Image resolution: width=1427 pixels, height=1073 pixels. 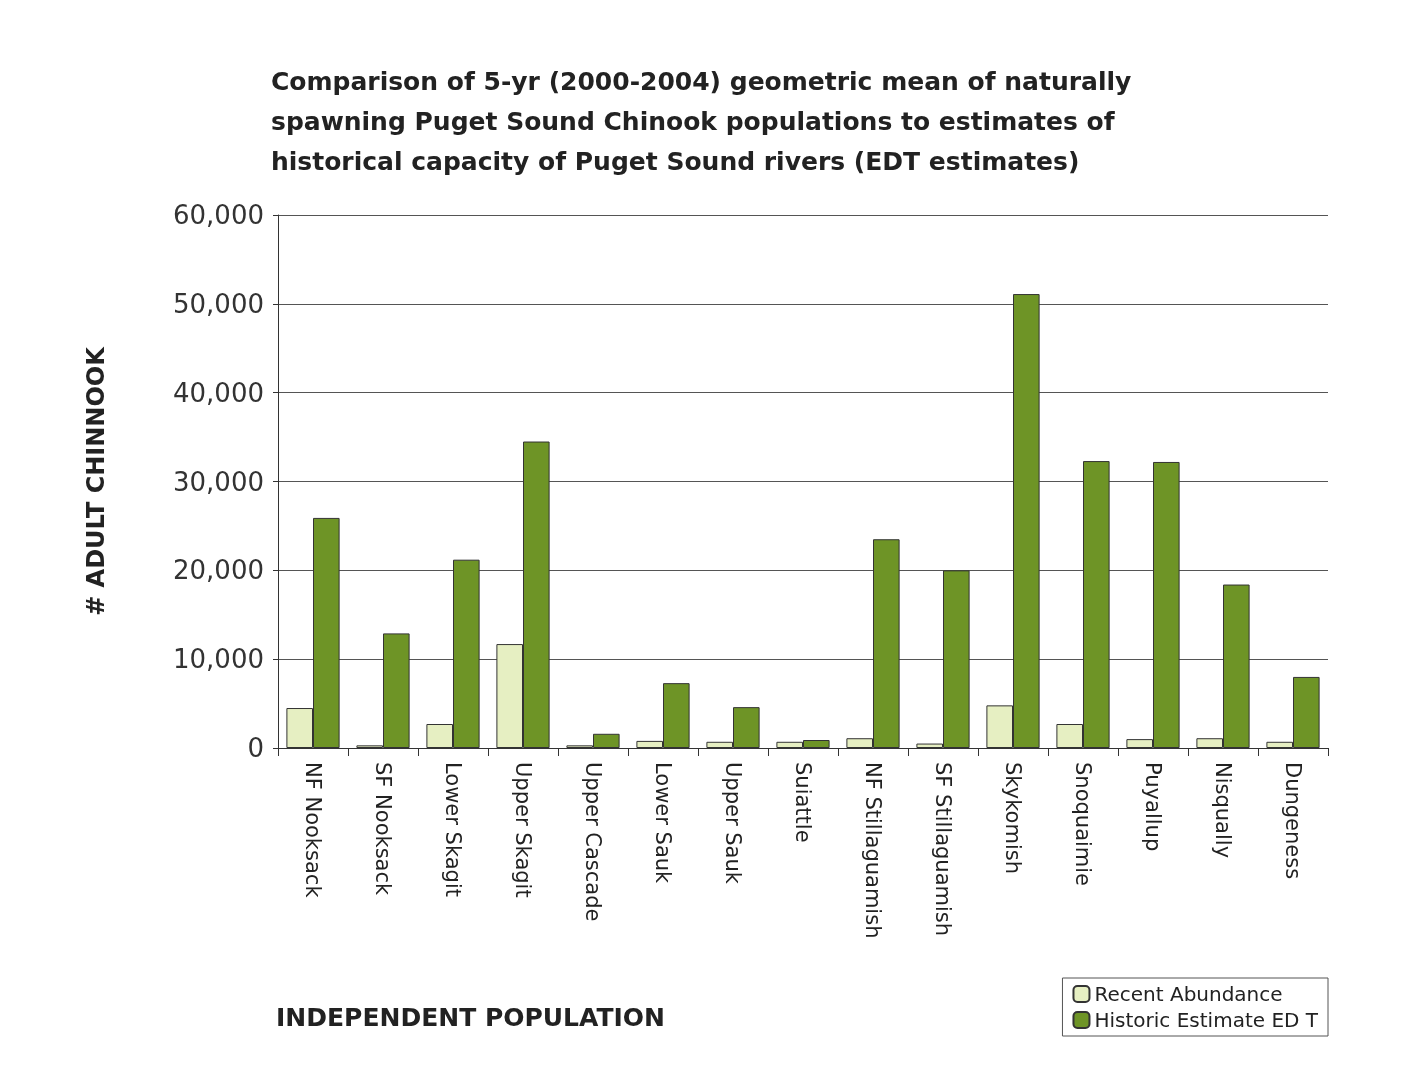 What do you see at coordinates (1188, 994) in the screenshot?
I see `legend-label: Recent Abundance` at bounding box center [1188, 994].